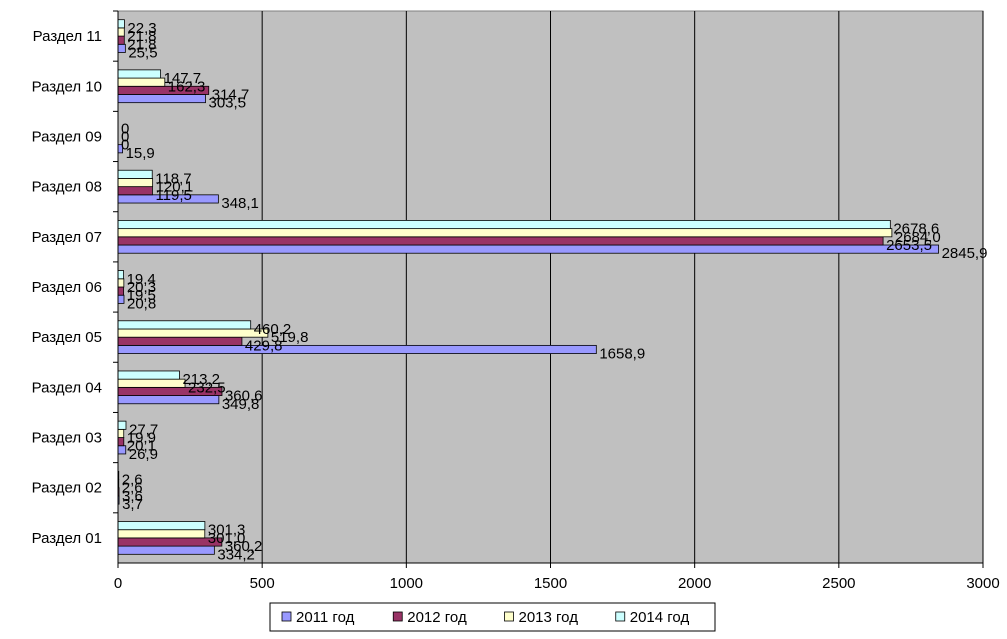 The height and width of the screenshot is (639, 1007). Describe the element at coordinates (244, 396) in the screenshot. I see `data-label: 360,6` at that location.